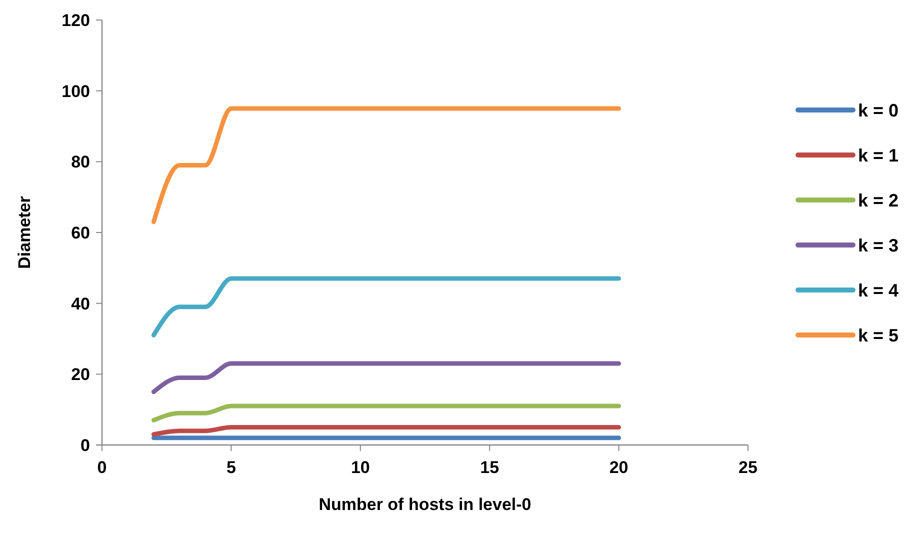 This screenshot has width=913, height=536. What do you see at coordinates (878, 155) in the screenshot?
I see `legend-label: k = 1` at bounding box center [878, 155].